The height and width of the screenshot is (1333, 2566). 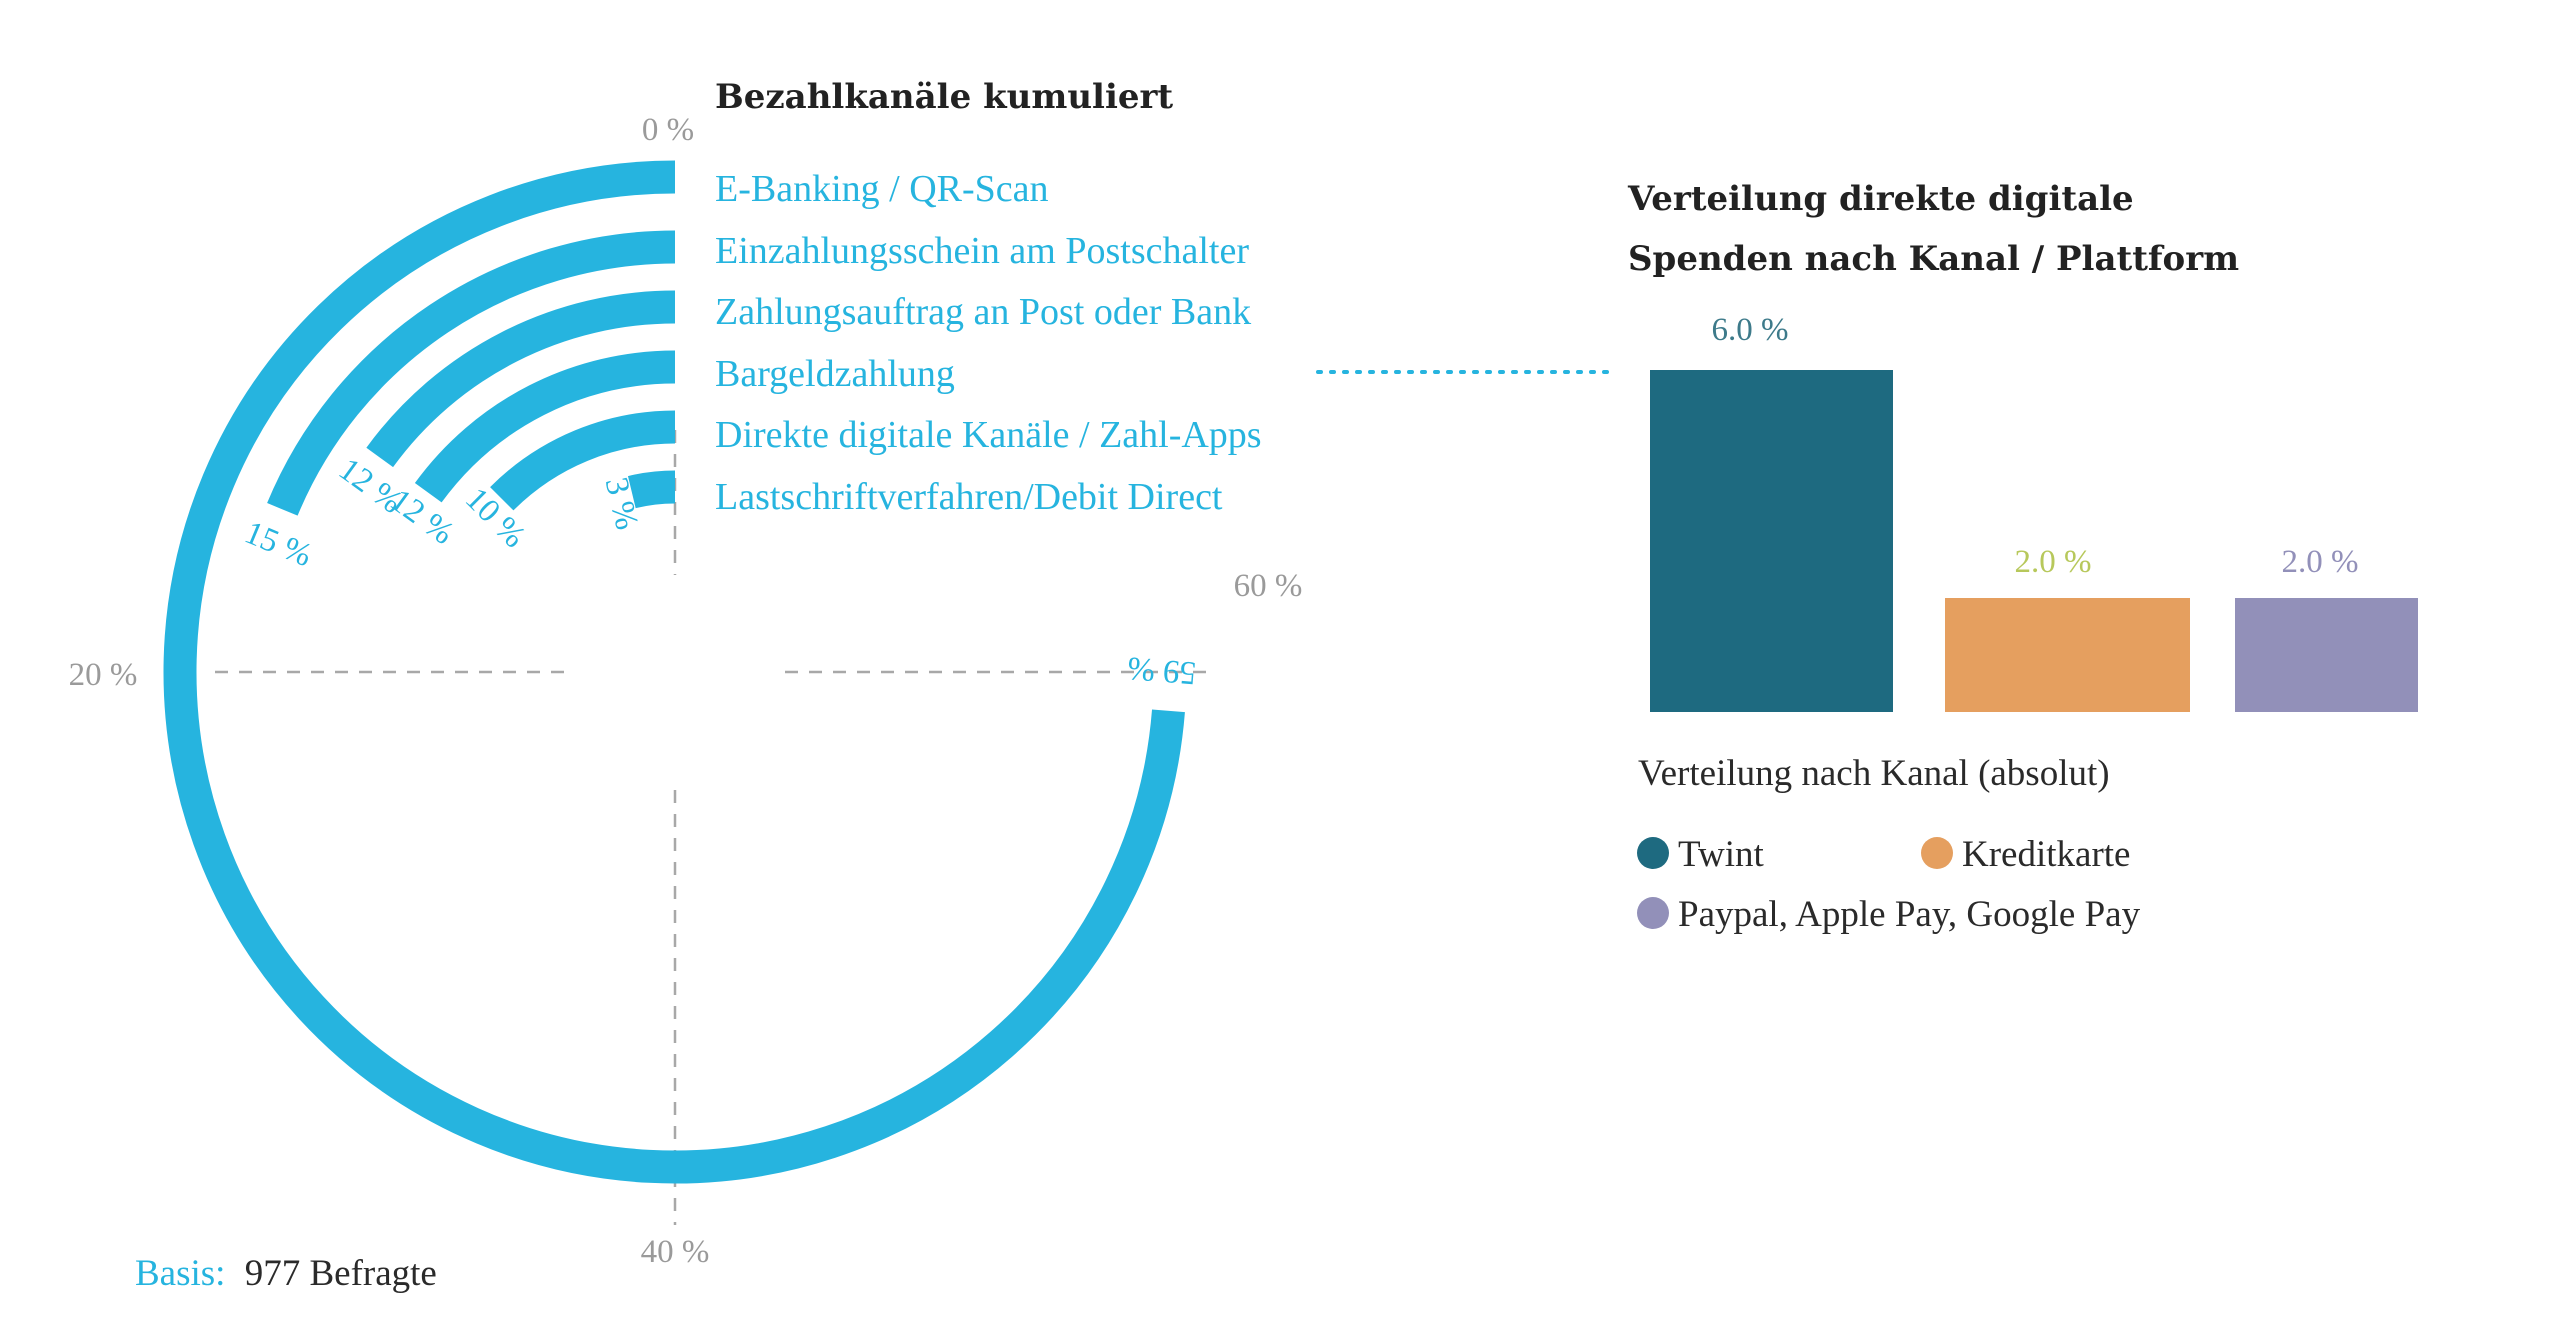 I want to click on legend-label-paypal: Paypal, Apple Pay, Google Pay, so click(x=1909, y=914).